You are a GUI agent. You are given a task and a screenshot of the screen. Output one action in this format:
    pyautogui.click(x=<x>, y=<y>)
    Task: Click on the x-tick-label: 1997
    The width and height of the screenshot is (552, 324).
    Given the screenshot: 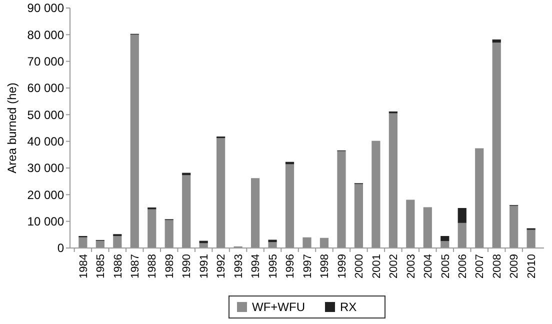 What is the action you would take?
    pyautogui.click(x=308, y=266)
    